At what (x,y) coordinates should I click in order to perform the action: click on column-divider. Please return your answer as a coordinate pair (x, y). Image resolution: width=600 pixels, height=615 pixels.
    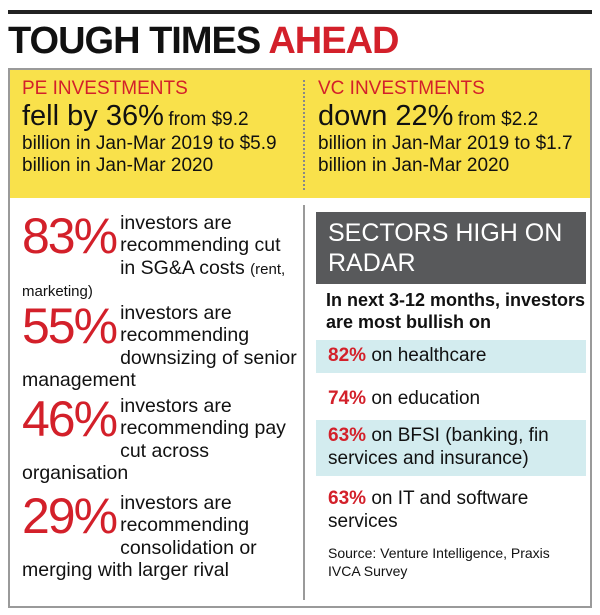
    Looking at the image, I should click on (304, 402).